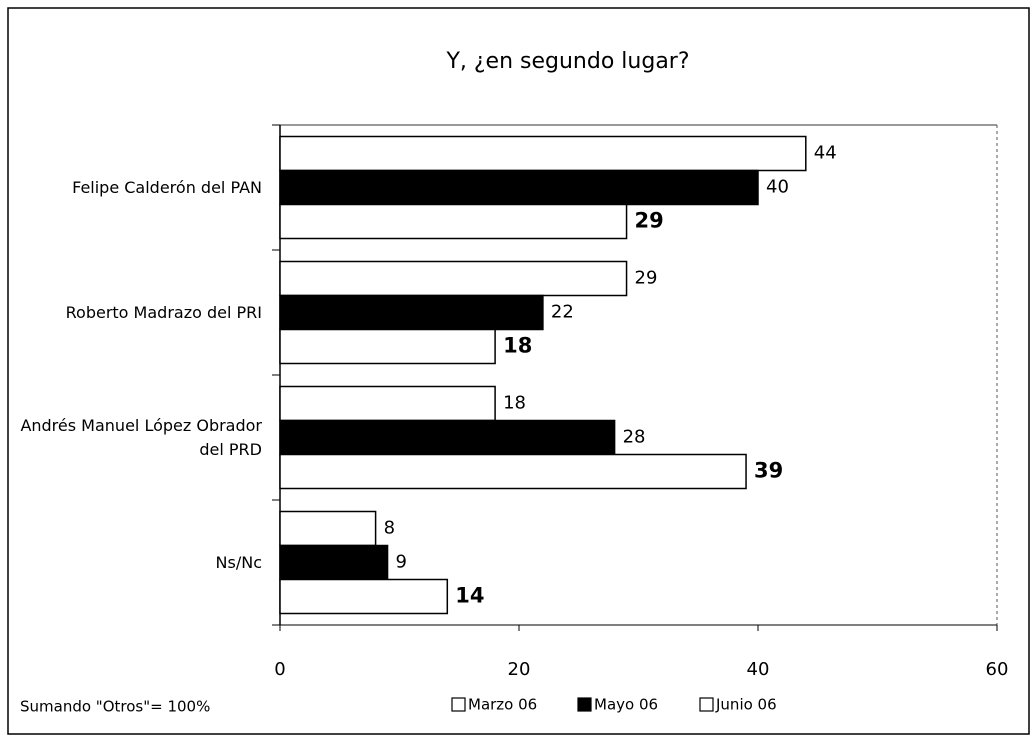 The height and width of the screenshot is (738, 1036). I want to click on x-tick-label: 20, so click(519, 669).